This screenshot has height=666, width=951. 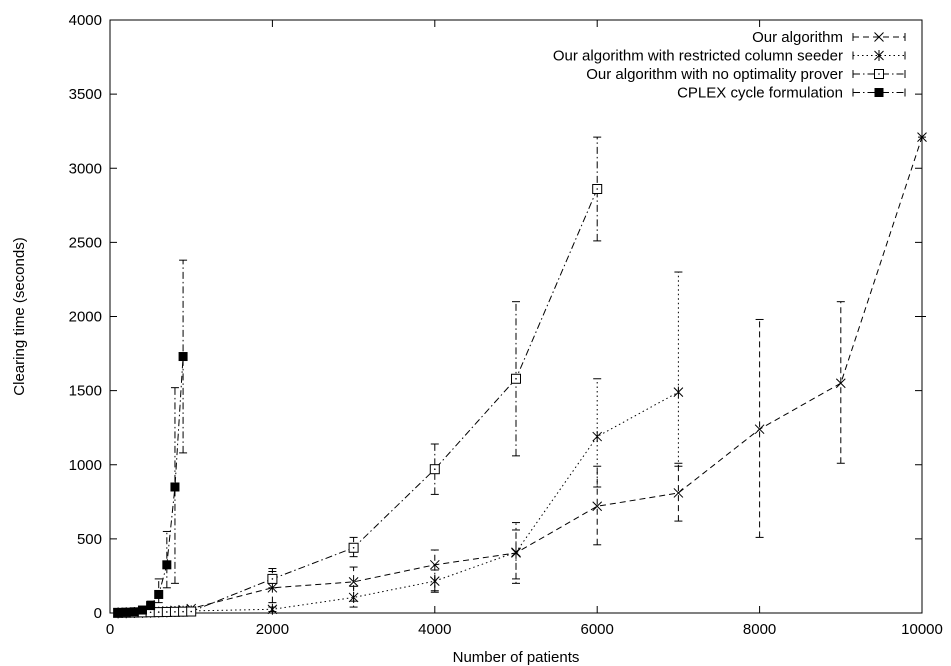 I want to click on y-axis-title: Clearing time (seconds), so click(x=19, y=316).